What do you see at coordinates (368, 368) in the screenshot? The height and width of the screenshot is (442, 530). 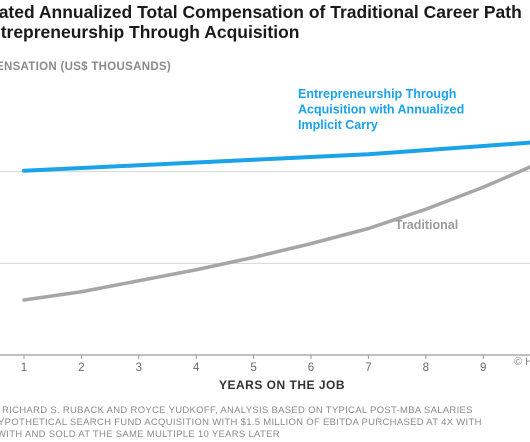 I see `x-tick-label: 7` at bounding box center [368, 368].